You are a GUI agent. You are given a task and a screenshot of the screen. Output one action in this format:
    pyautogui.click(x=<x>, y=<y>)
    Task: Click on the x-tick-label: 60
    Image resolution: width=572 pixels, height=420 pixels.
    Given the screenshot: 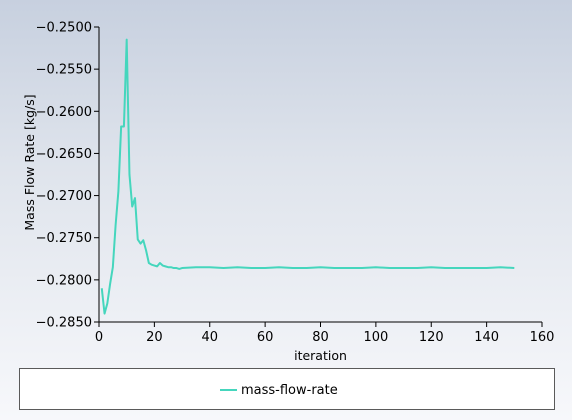 What is the action you would take?
    pyautogui.click(x=265, y=337)
    